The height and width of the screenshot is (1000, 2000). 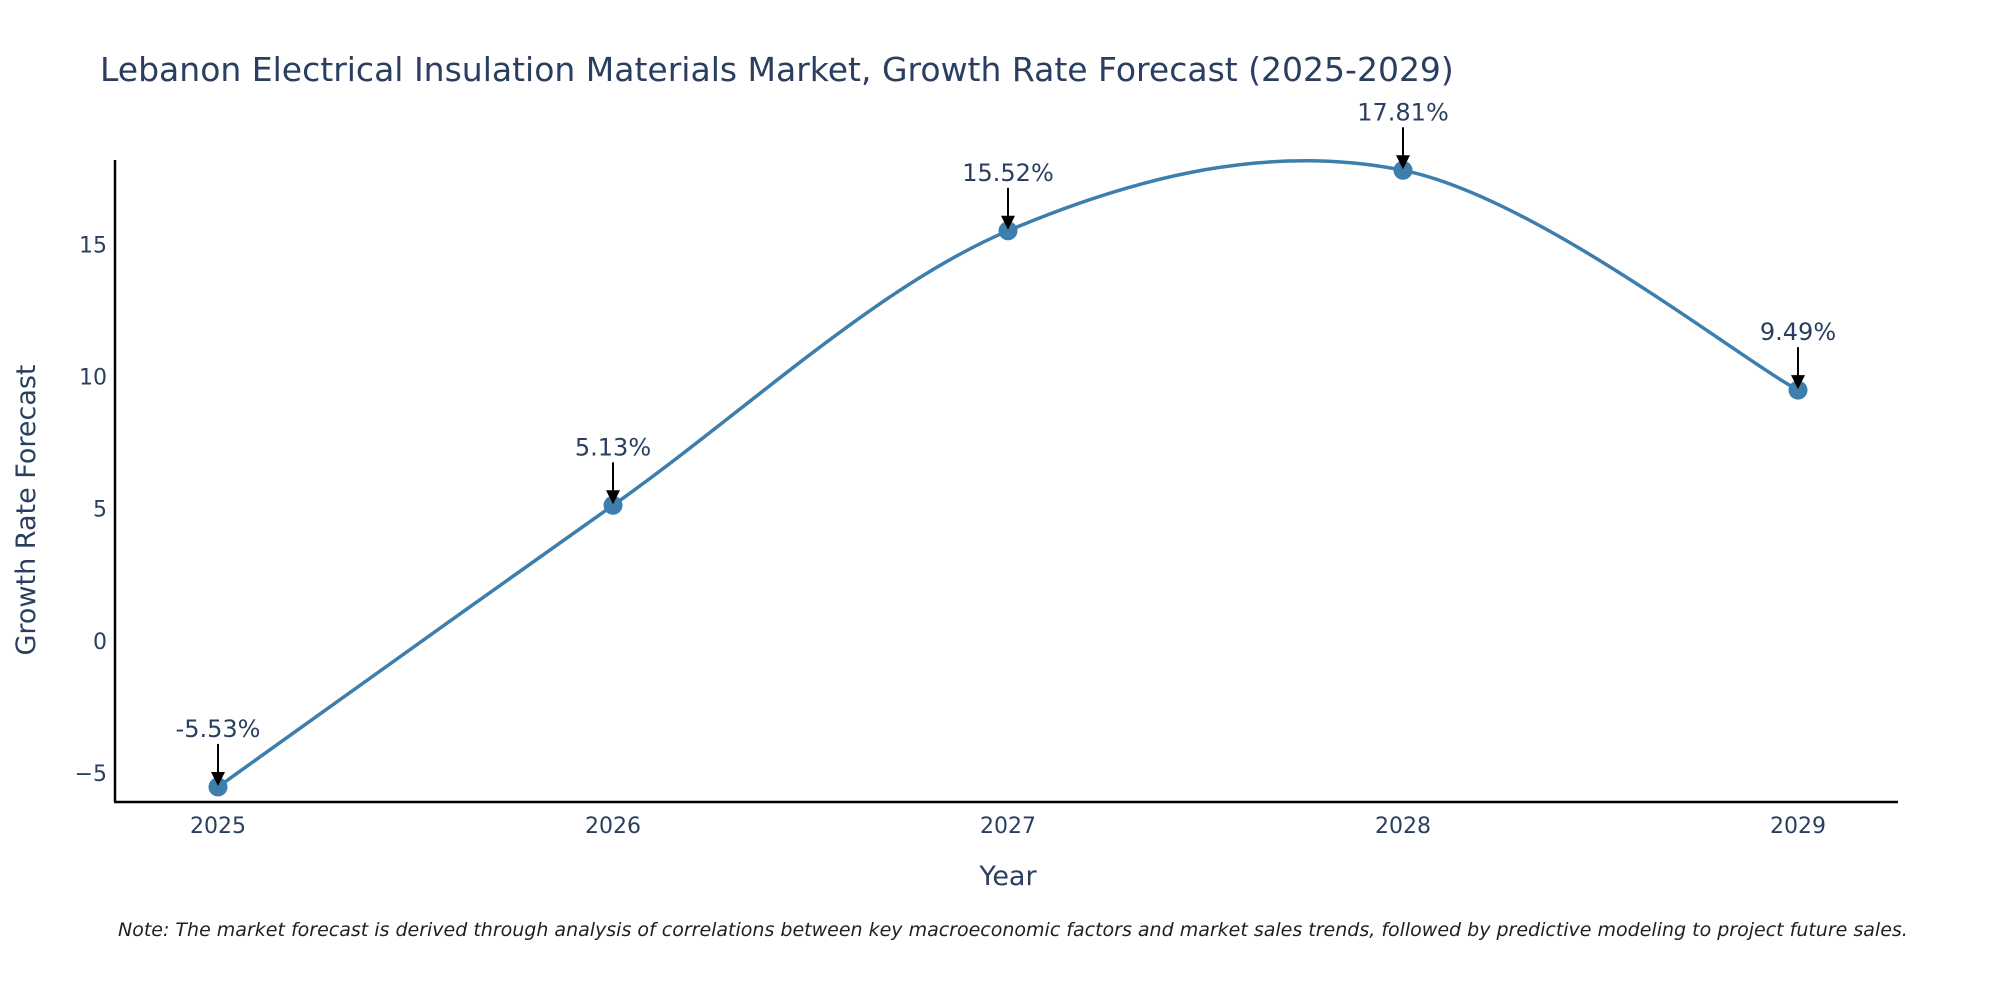 What do you see at coordinates (1403, 826) in the screenshot?
I see `x-tick-label: 2028` at bounding box center [1403, 826].